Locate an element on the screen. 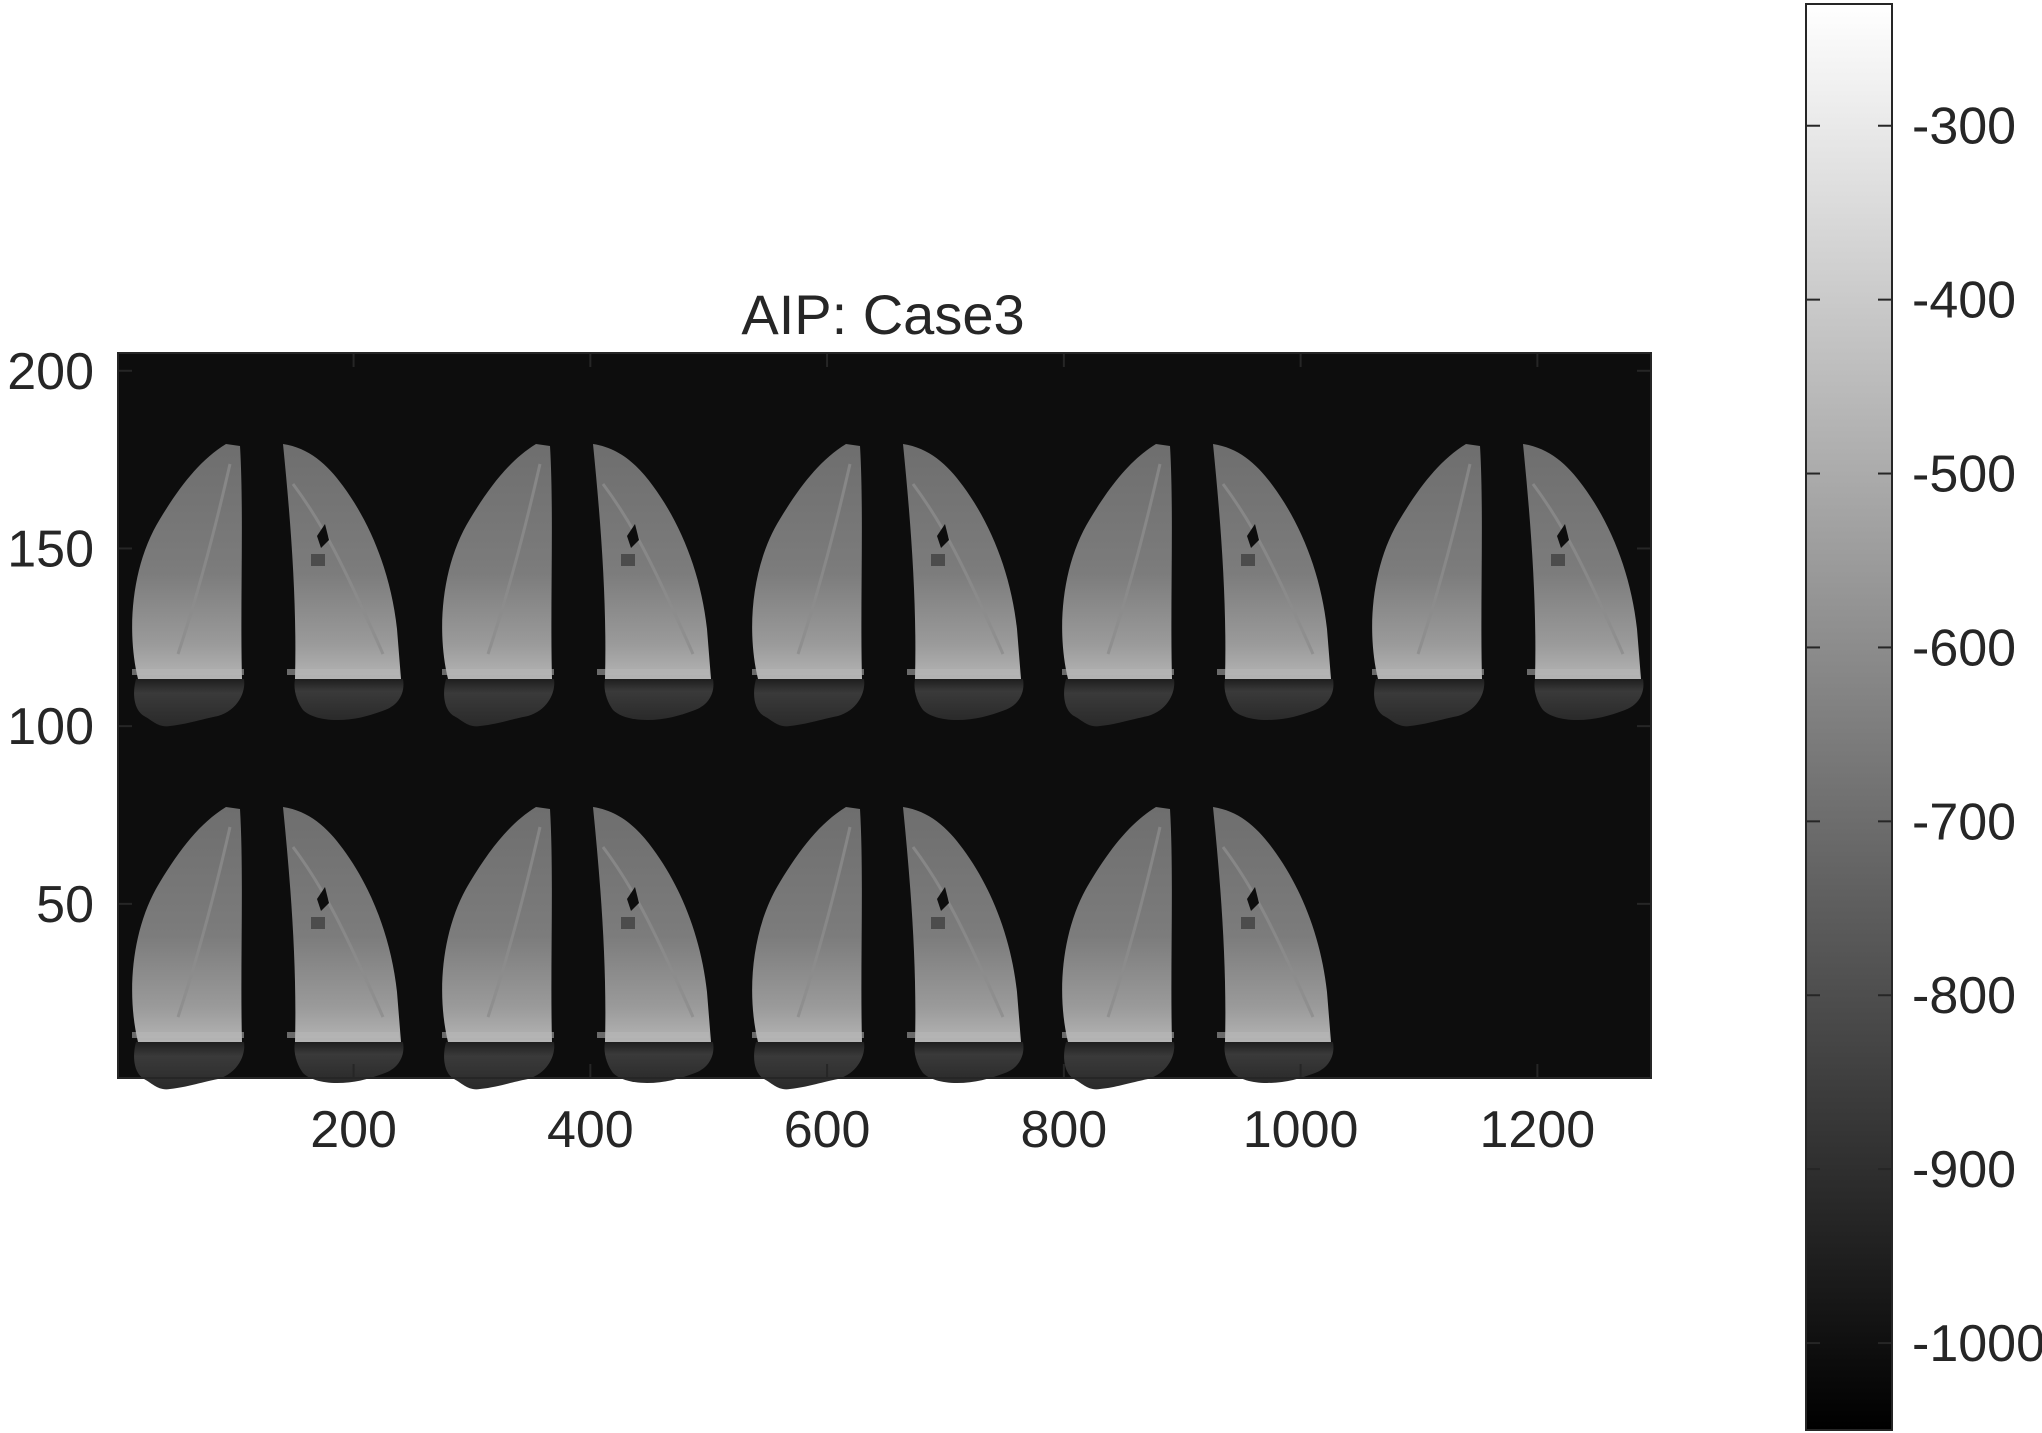 Image resolution: width=2042 pixels, height=1433 pixels. y-tick-label: 100 is located at coordinates (50, 727).